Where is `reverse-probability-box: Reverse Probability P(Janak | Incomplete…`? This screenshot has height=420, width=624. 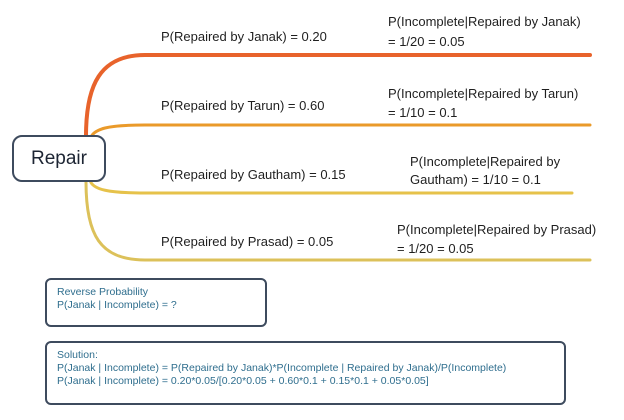
reverse-probability-box: Reverse Probability P(Janak | Incomplete… is located at coordinates (156, 302).